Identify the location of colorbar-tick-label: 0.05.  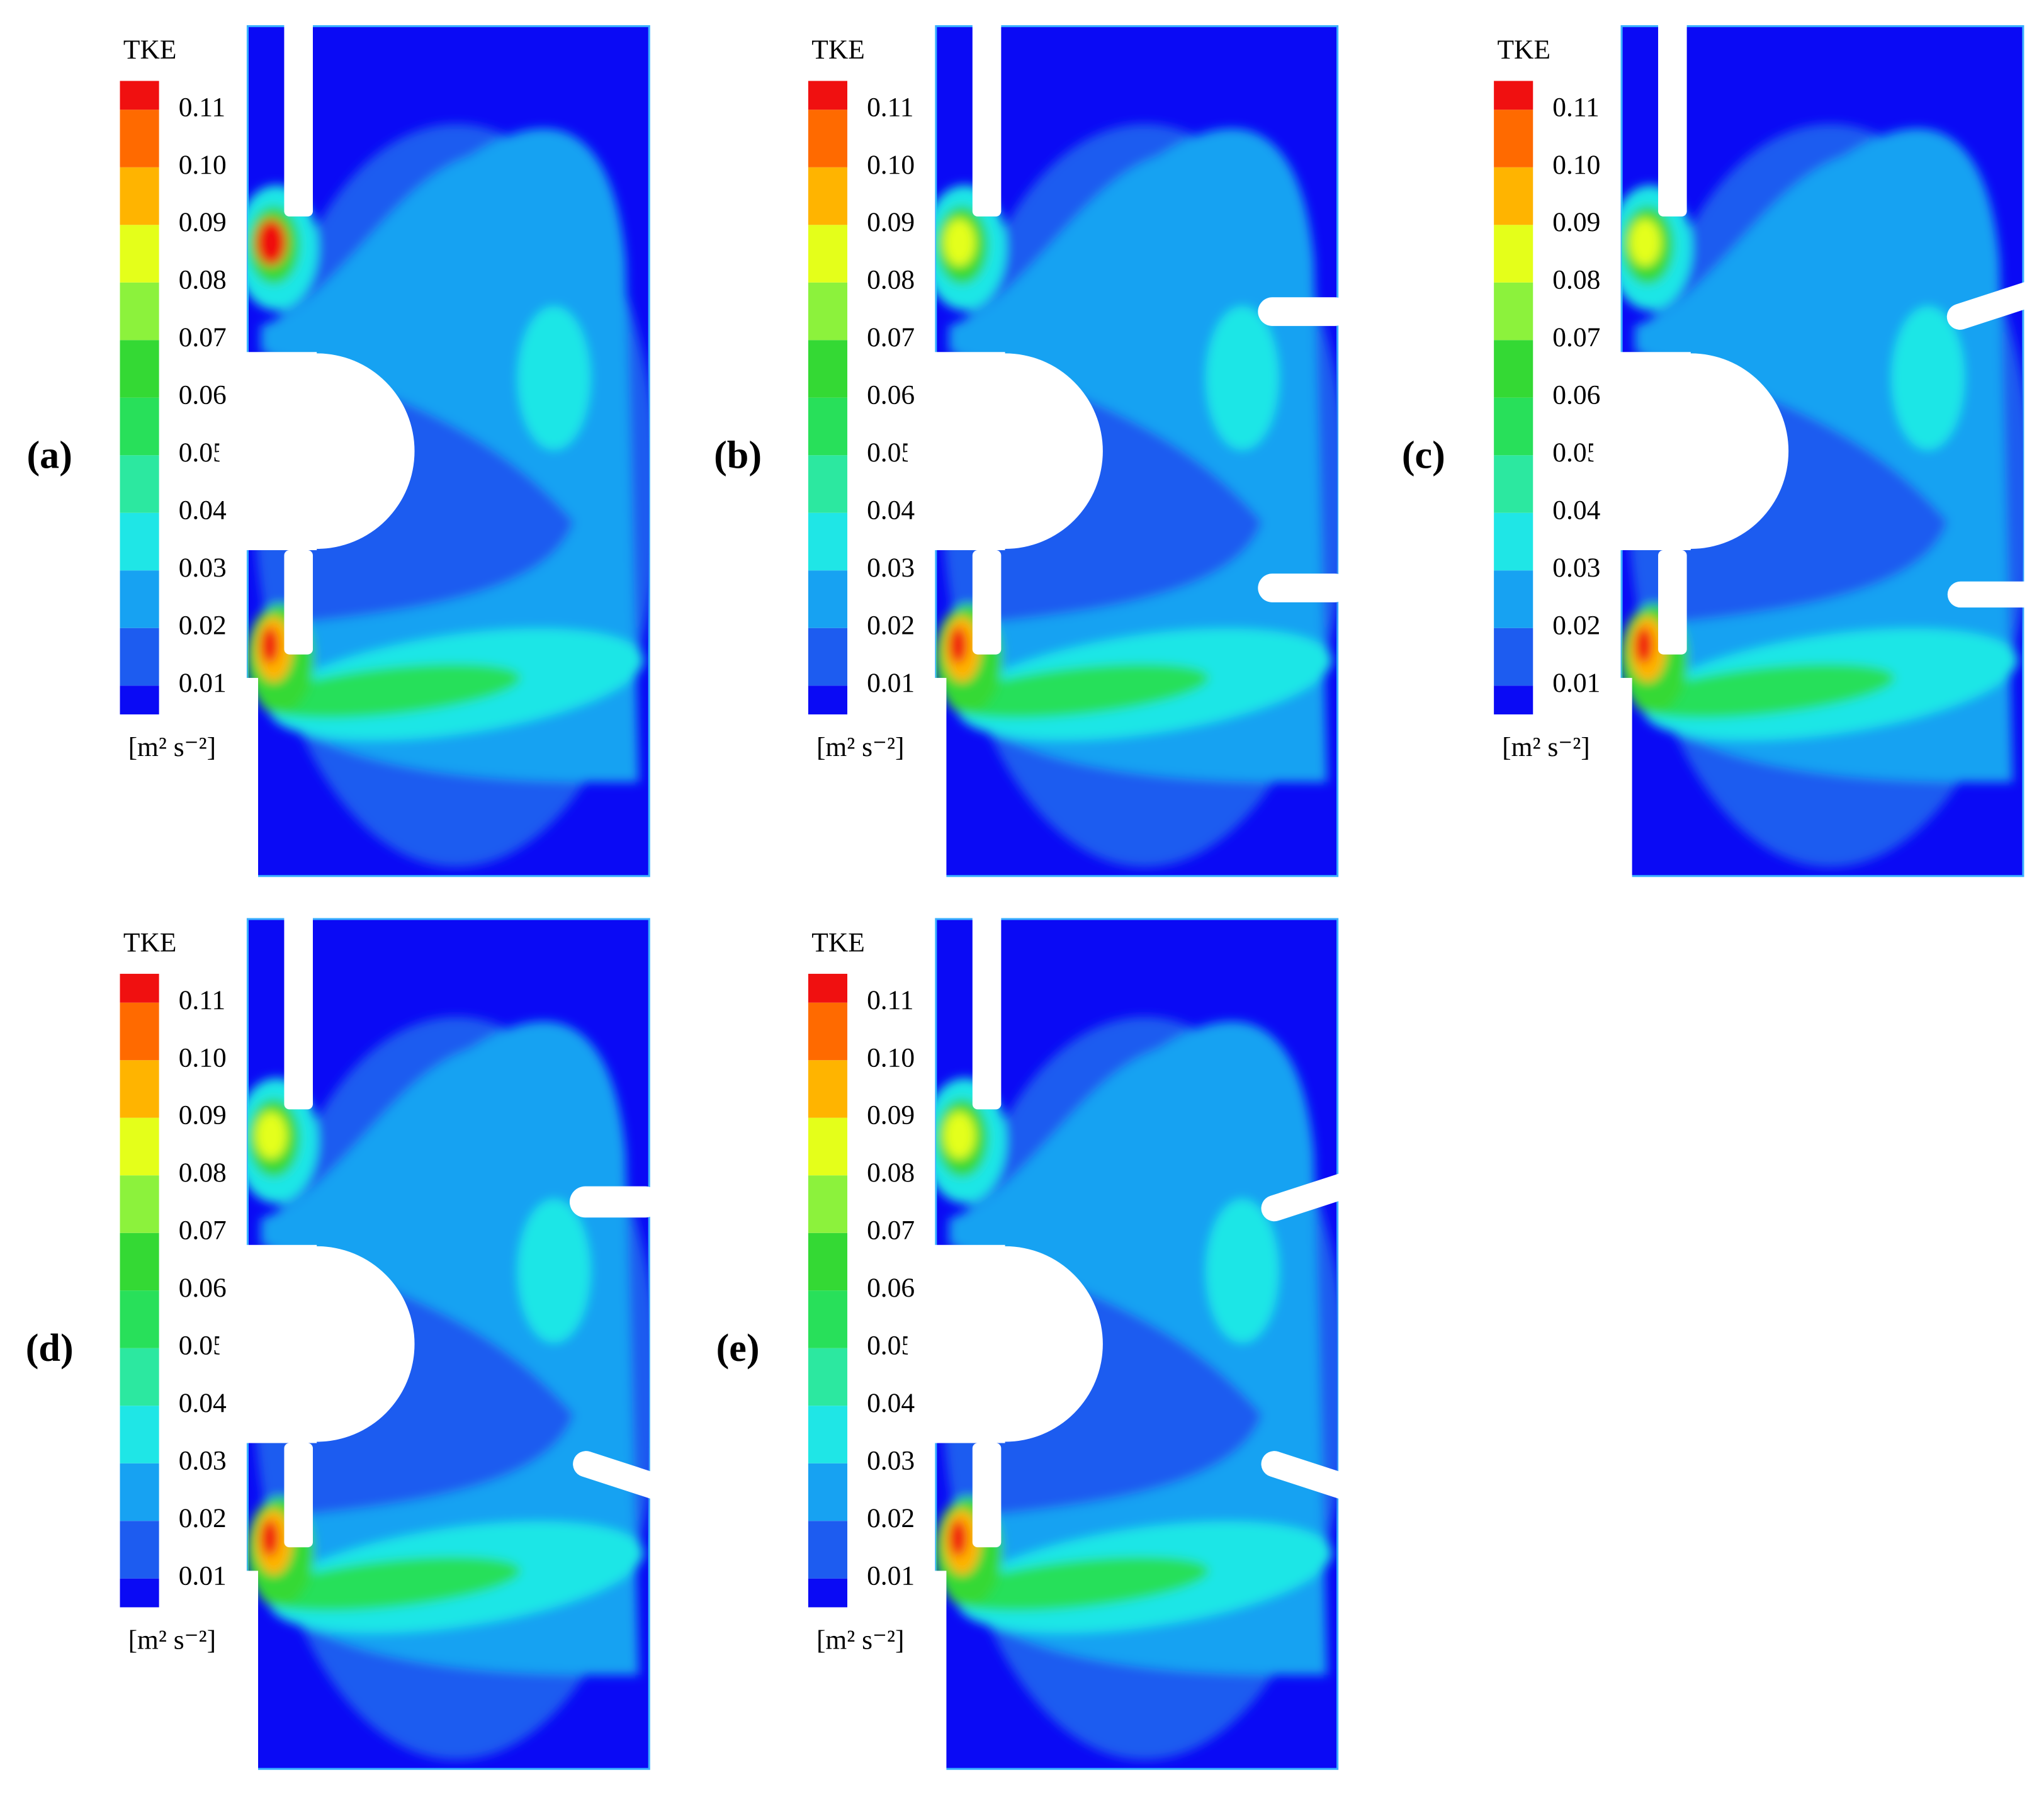
(1576, 452).